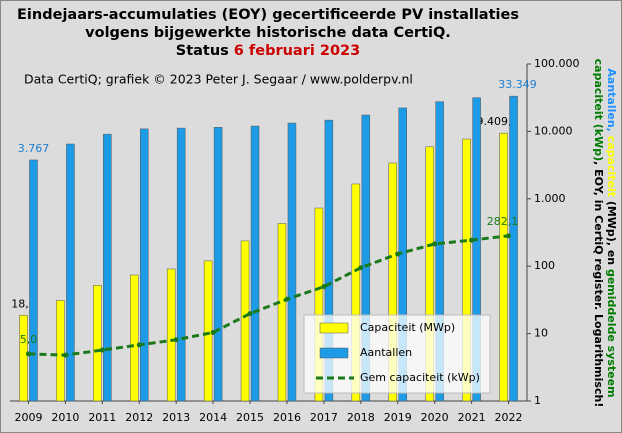 Image resolution: width=622 pixels, height=433 pixels. I want to click on x-tick-label: 2016, so click(287, 417).